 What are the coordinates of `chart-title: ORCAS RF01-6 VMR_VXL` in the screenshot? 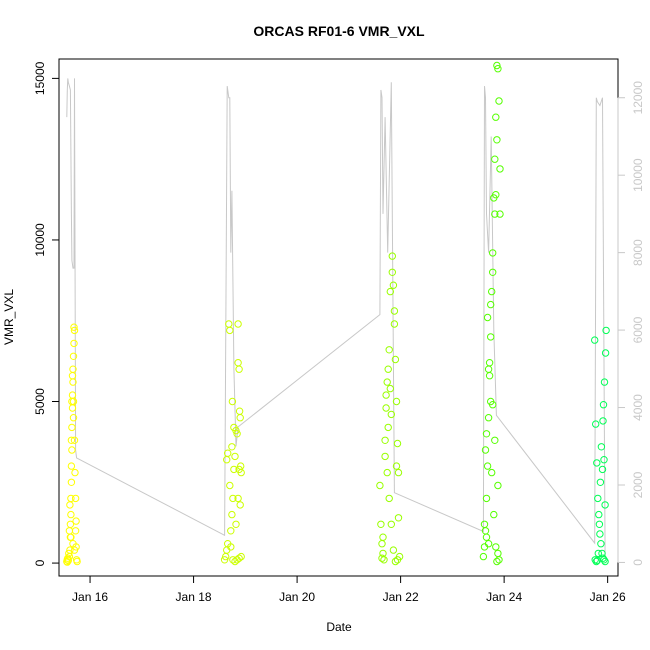 It's located at (339, 31).